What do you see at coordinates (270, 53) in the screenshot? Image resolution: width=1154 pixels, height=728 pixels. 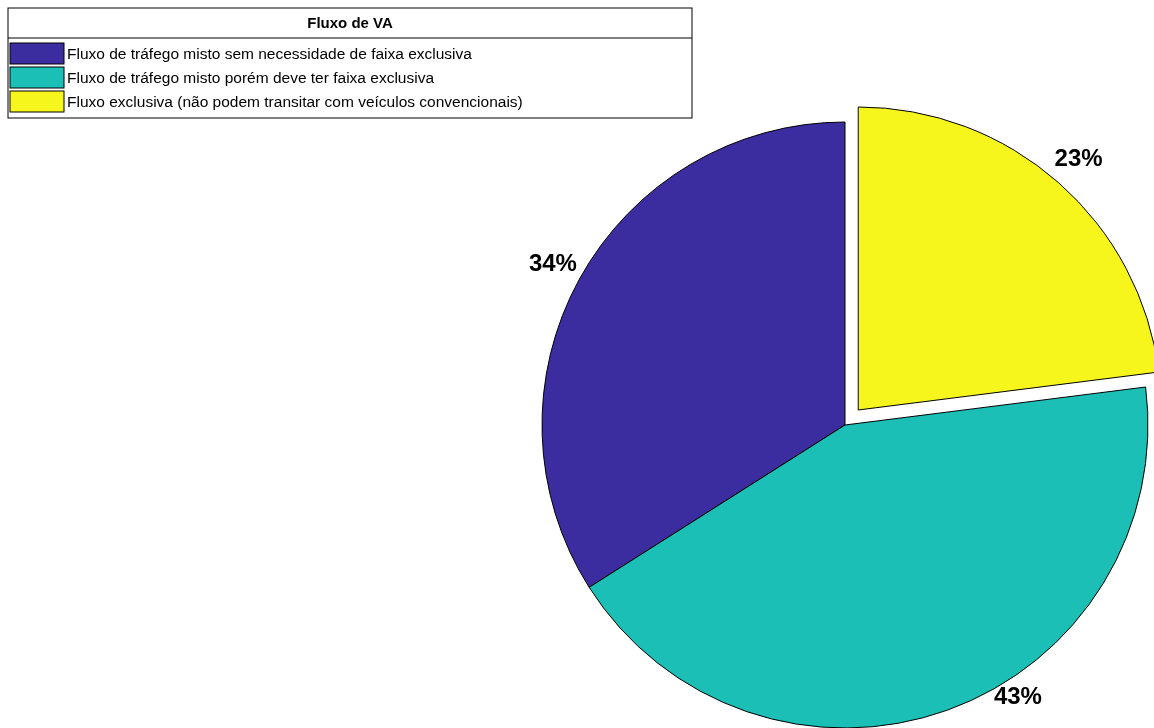 I see `legend-label: Fluxo de tráfego misto sem necessidade de faixa exclusiva` at bounding box center [270, 53].